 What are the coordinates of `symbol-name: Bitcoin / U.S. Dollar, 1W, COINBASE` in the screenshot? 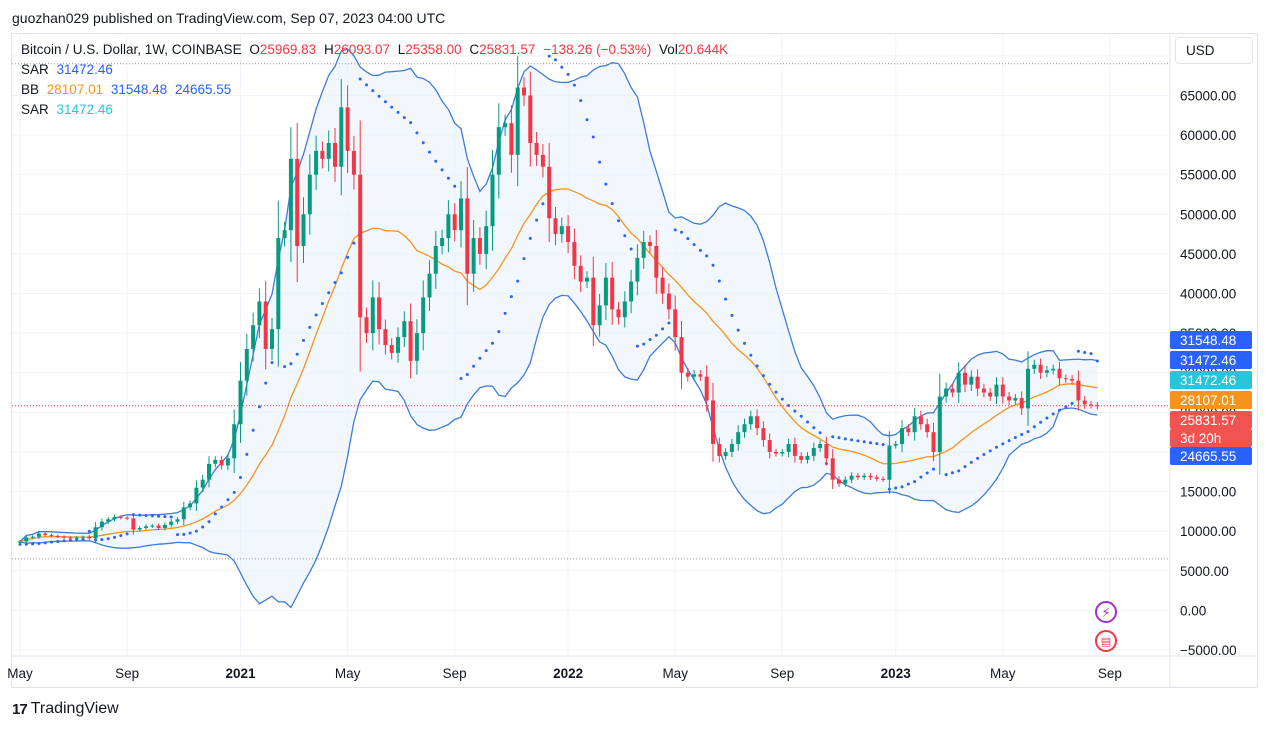 It's located at (131, 49).